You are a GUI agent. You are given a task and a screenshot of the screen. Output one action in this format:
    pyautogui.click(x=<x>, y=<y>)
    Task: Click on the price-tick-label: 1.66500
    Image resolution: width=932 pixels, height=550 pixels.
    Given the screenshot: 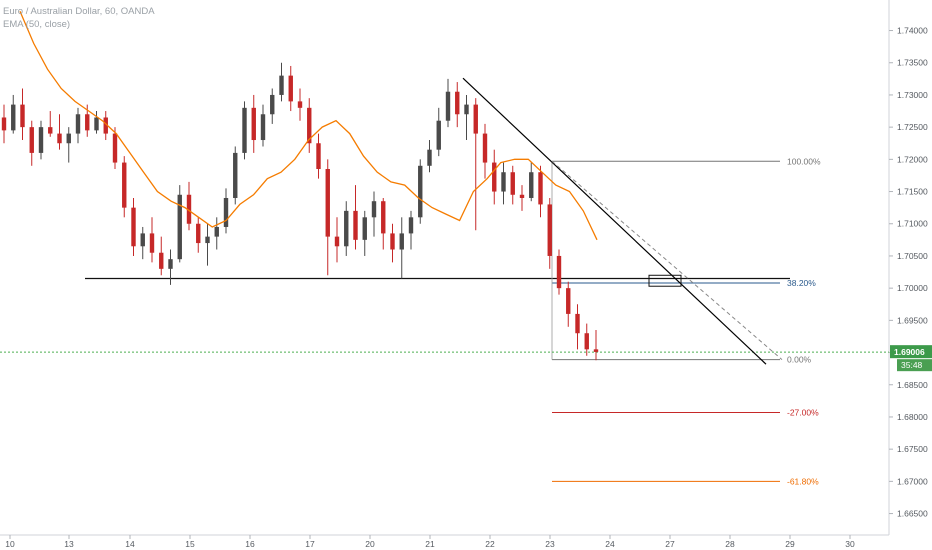 What is the action you would take?
    pyautogui.click(x=912, y=514)
    